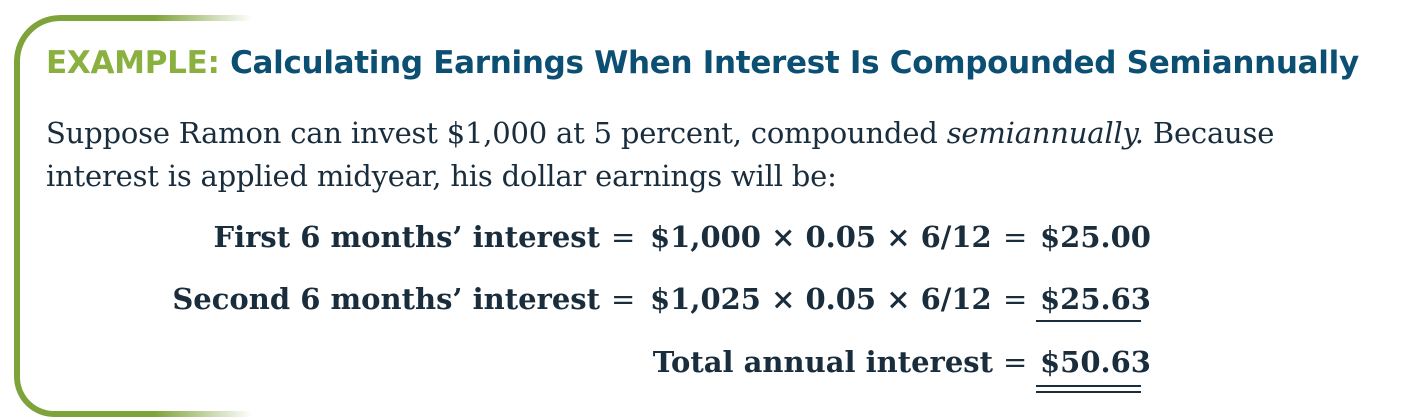 This screenshot has width=1404, height=418. Describe the element at coordinates (1088, 321) in the screenshot. I see `subtotal-underline` at that location.